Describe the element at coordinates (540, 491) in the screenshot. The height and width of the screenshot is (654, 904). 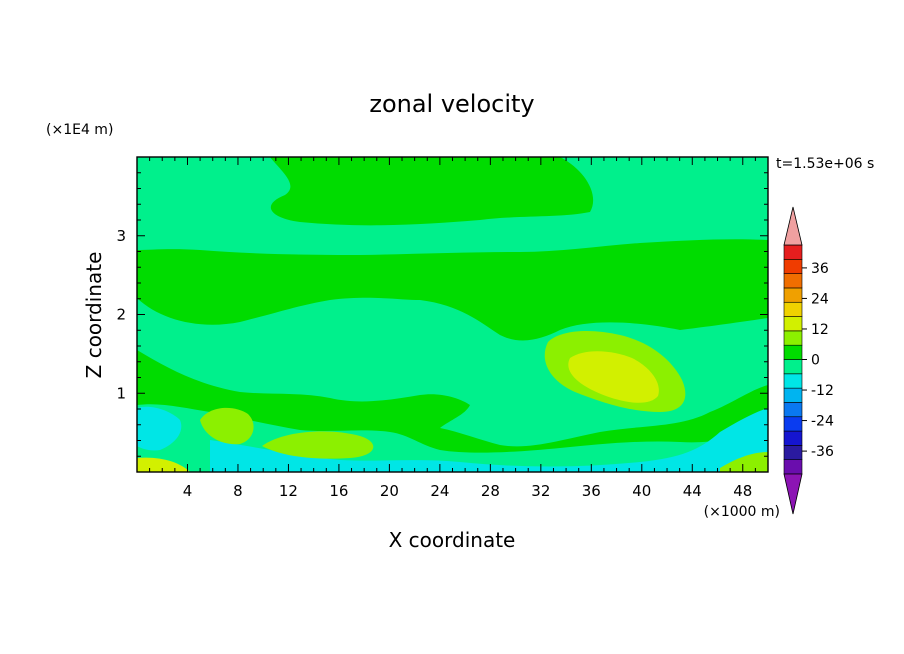
I see `x-tick-label: 32` at that location.